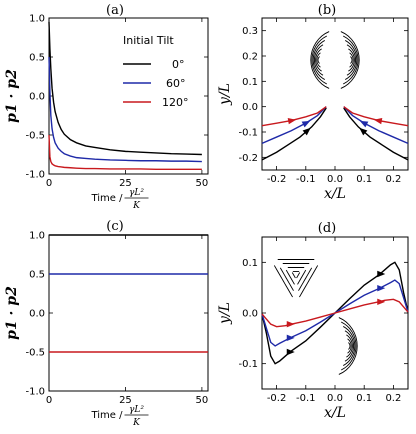  Describe the element at coordinates (35, 175) in the screenshot. I see `p0-ytick-label-4: -1.0` at that location.